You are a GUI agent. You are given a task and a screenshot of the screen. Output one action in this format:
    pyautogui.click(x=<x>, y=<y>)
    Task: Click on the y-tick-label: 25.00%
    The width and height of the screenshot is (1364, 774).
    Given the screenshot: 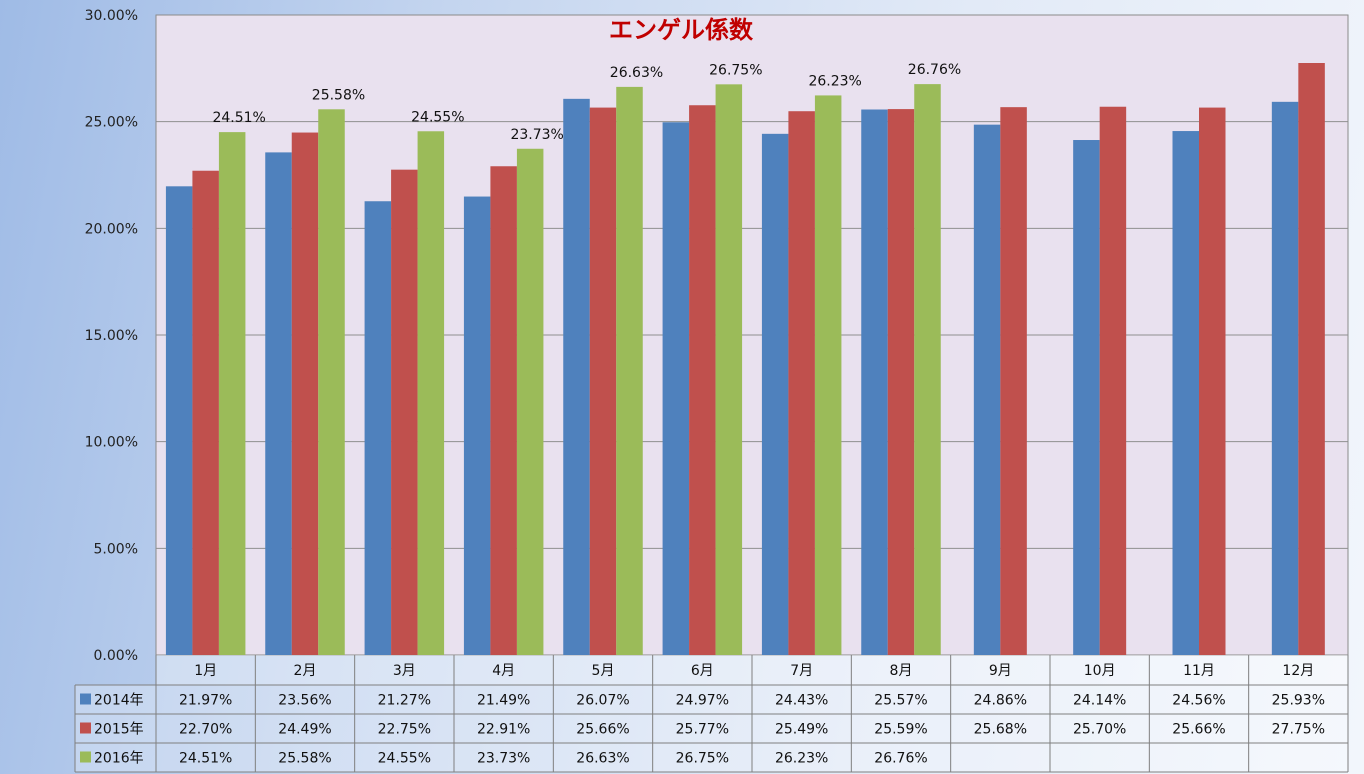 What is the action you would take?
    pyautogui.click(x=111, y=123)
    